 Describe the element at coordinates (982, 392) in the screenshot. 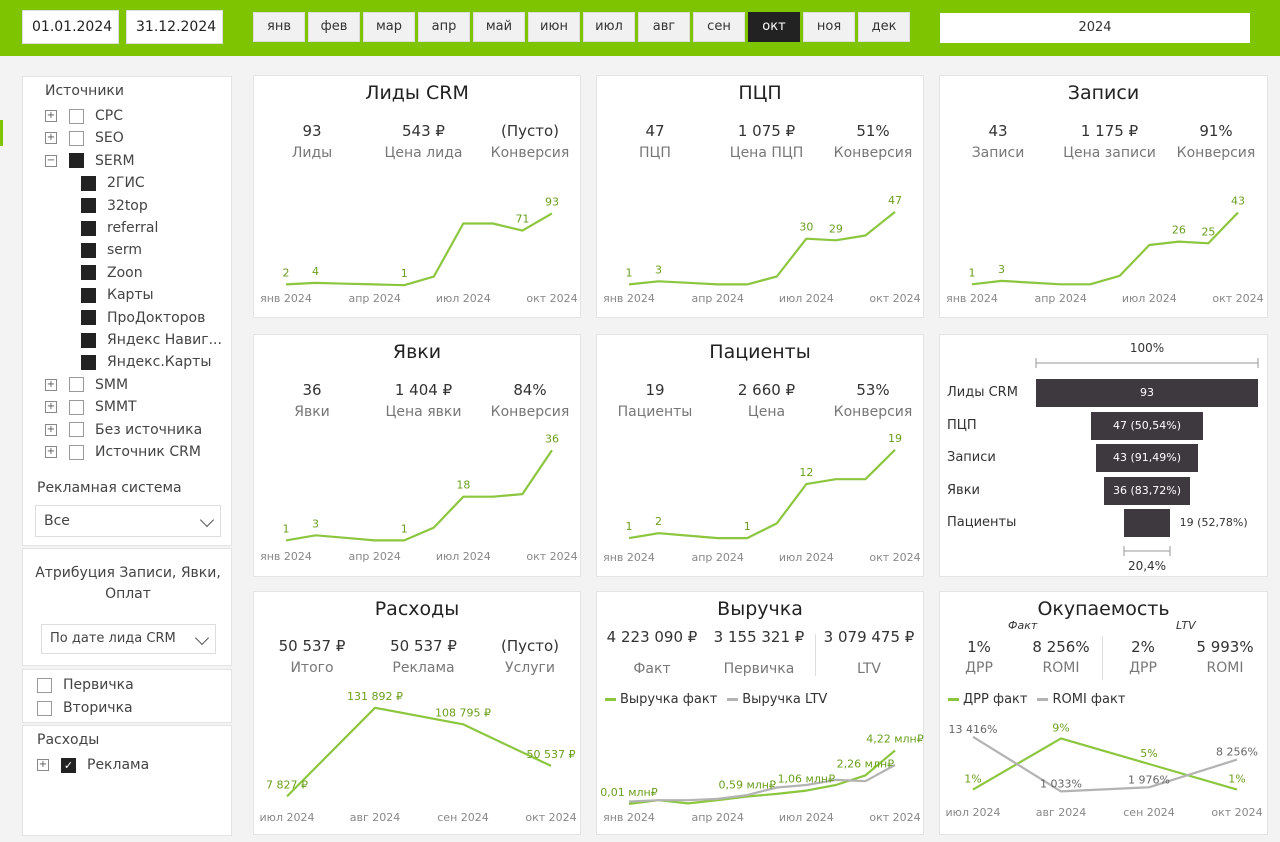

I see `funnel-stage-label: Лиды CRM` at that location.